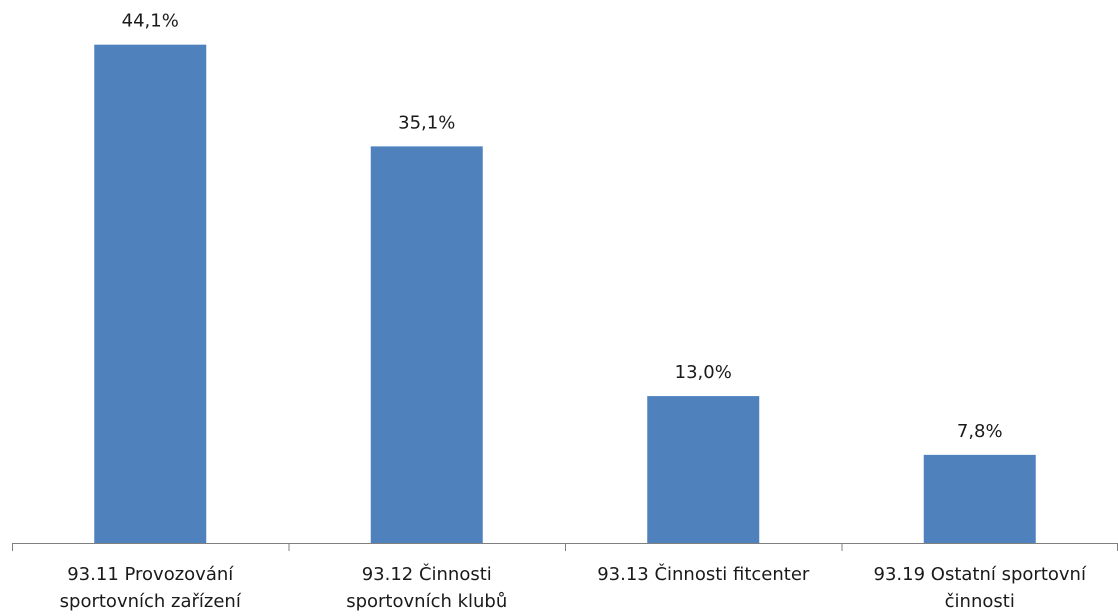 The width and height of the screenshot is (1118, 616). Describe the element at coordinates (703, 372) in the screenshot. I see `data-label-3: 13,0%` at that location.